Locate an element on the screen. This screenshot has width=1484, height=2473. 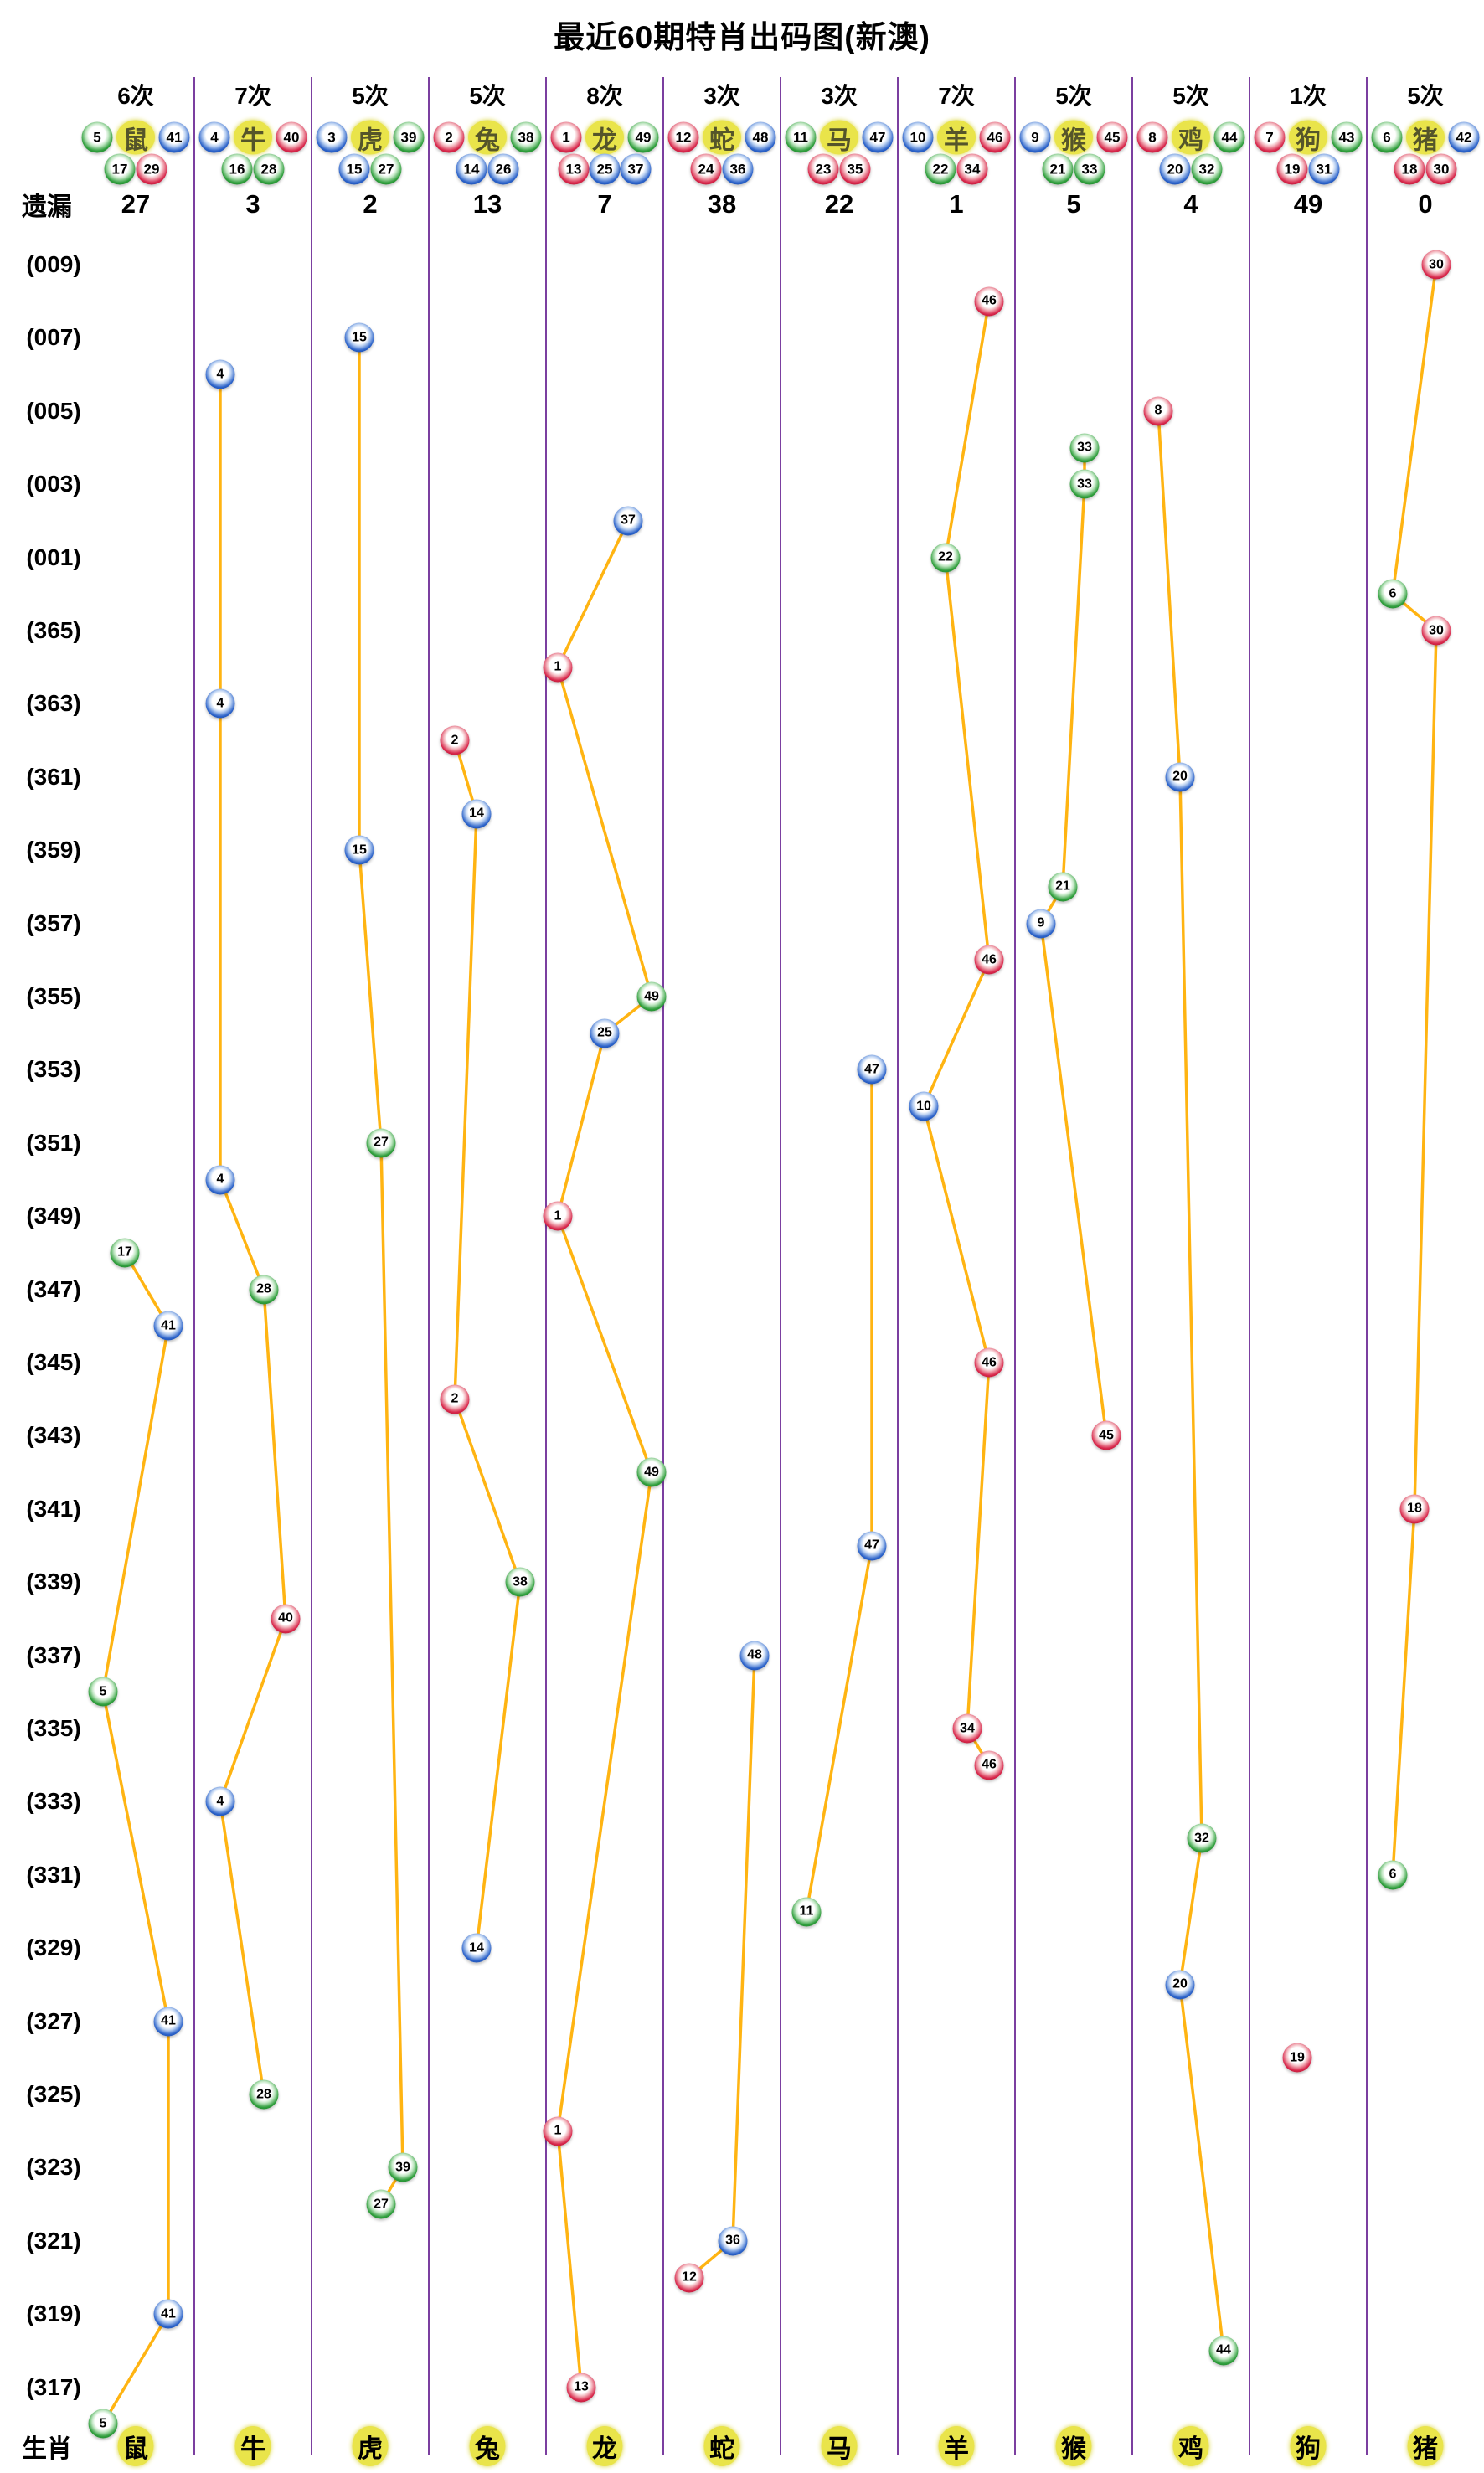
header-number-ball: 7 is located at coordinates (1270, 137).